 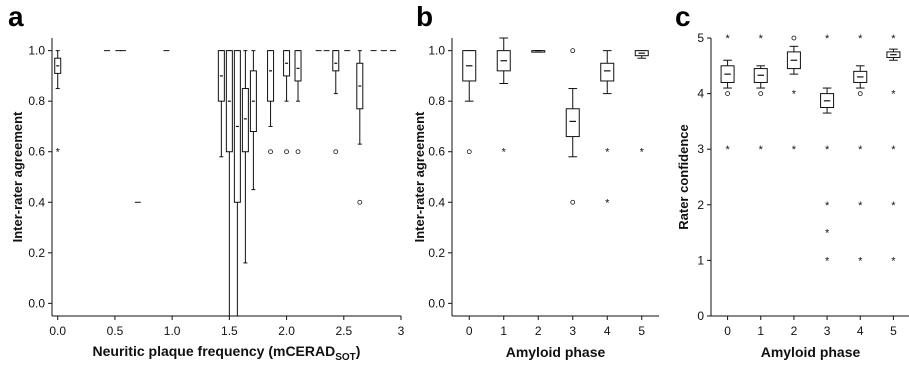 What do you see at coordinates (424, 16) in the screenshot?
I see `panel-letter: b` at bounding box center [424, 16].